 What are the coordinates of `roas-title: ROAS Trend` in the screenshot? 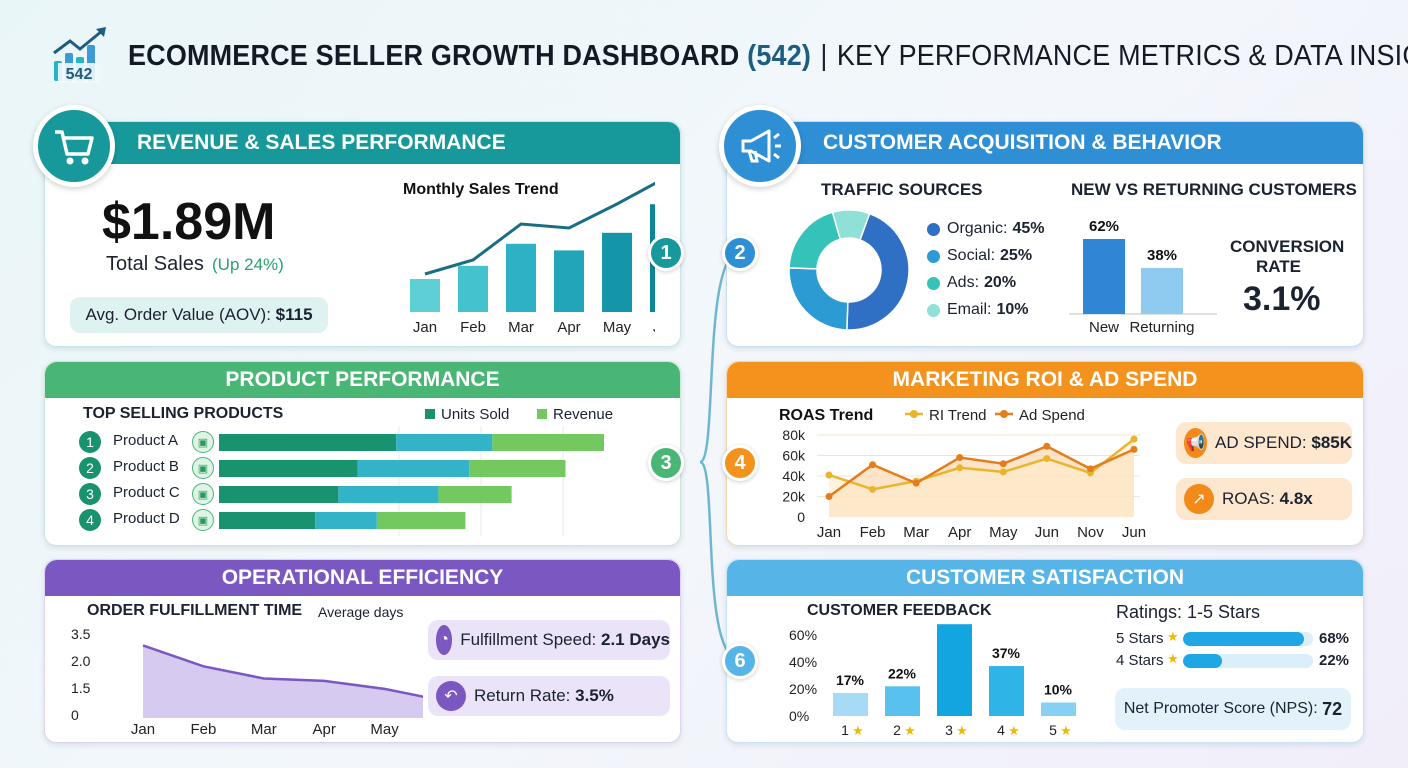 It's located at (826, 415).